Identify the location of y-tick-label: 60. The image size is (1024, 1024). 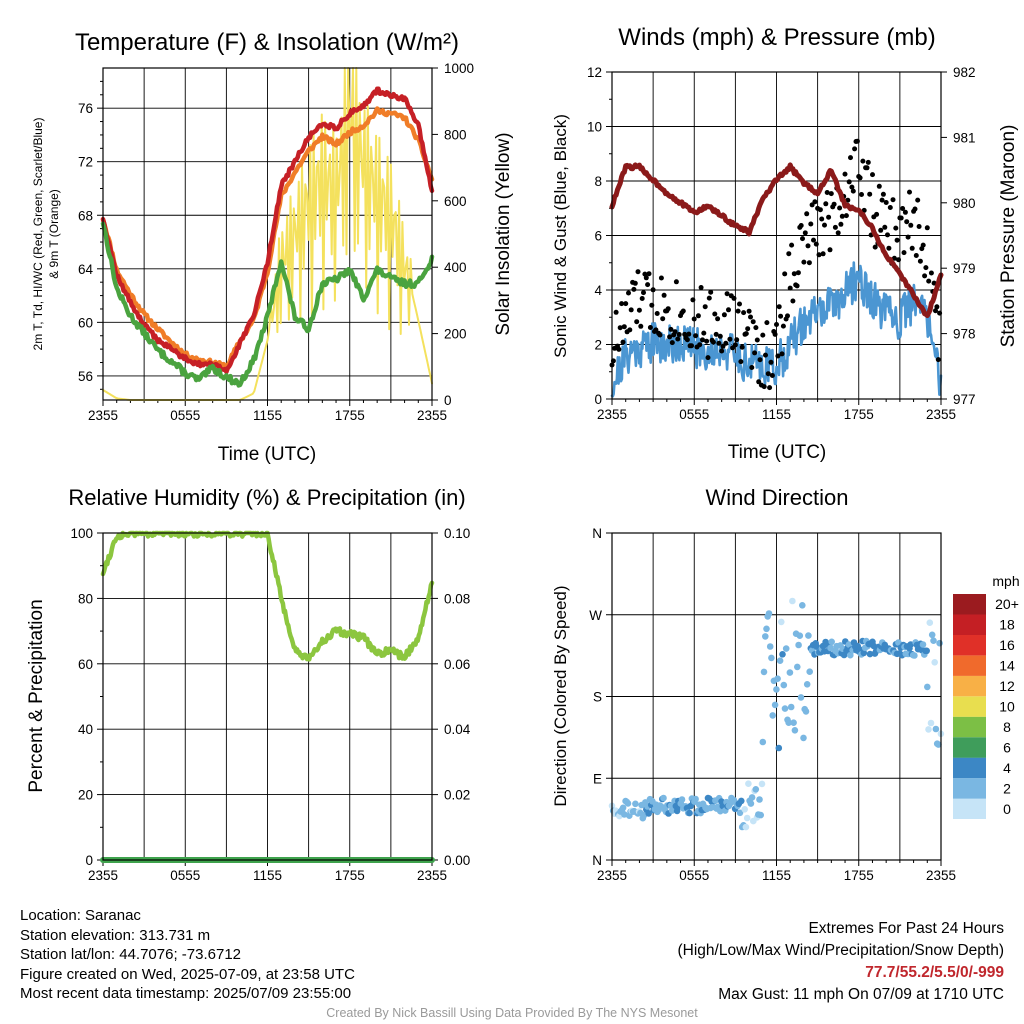
(85, 322).